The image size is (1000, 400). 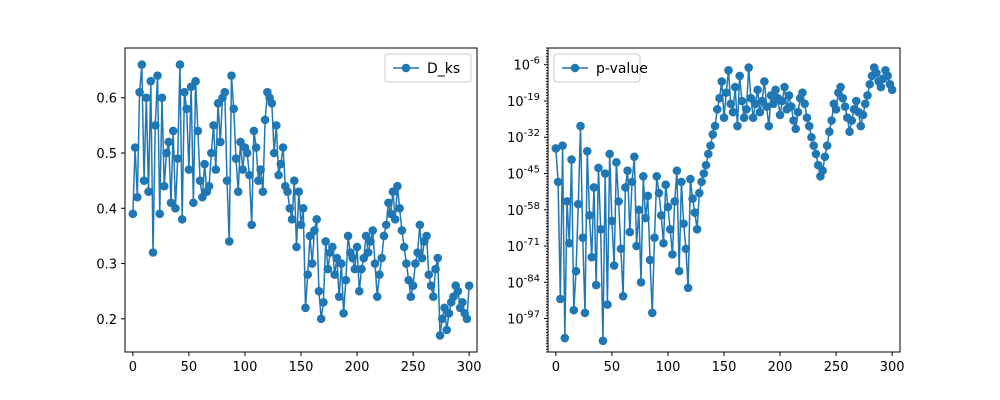 I want to click on y-tick-label: 0.4, so click(x=106, y=209).